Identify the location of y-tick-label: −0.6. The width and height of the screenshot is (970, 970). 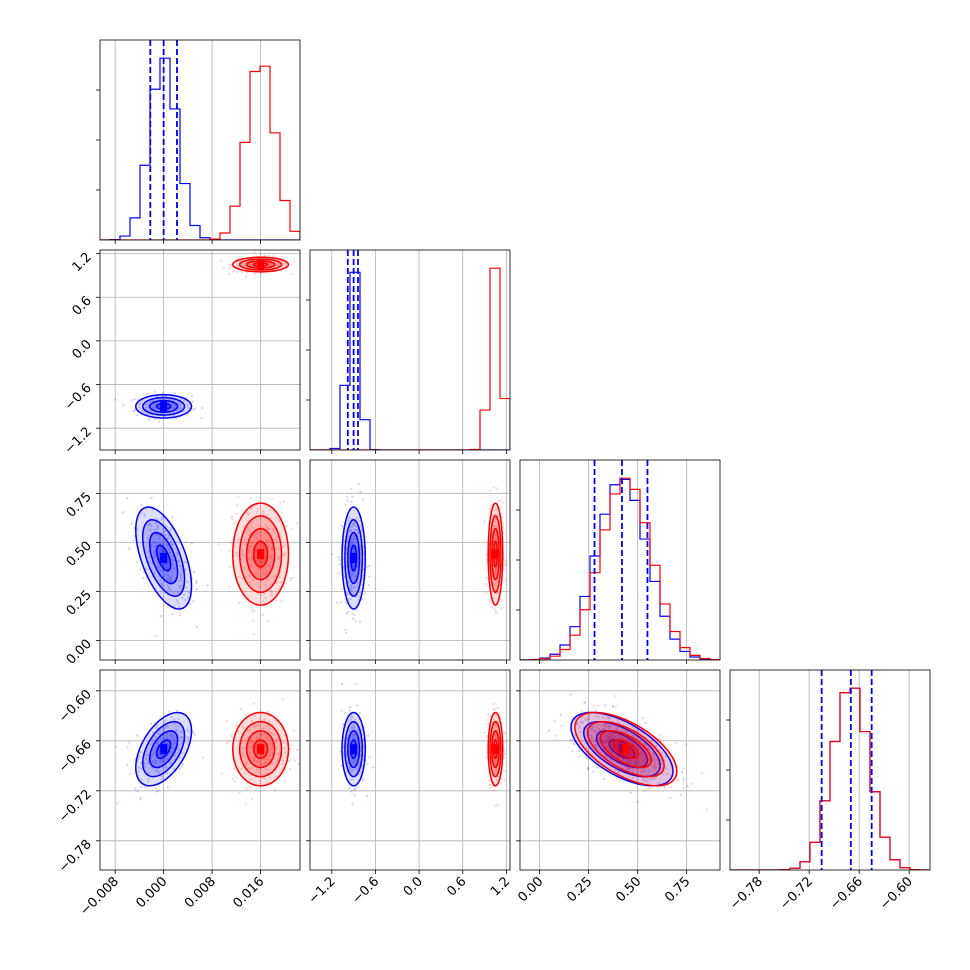
(78, 397).